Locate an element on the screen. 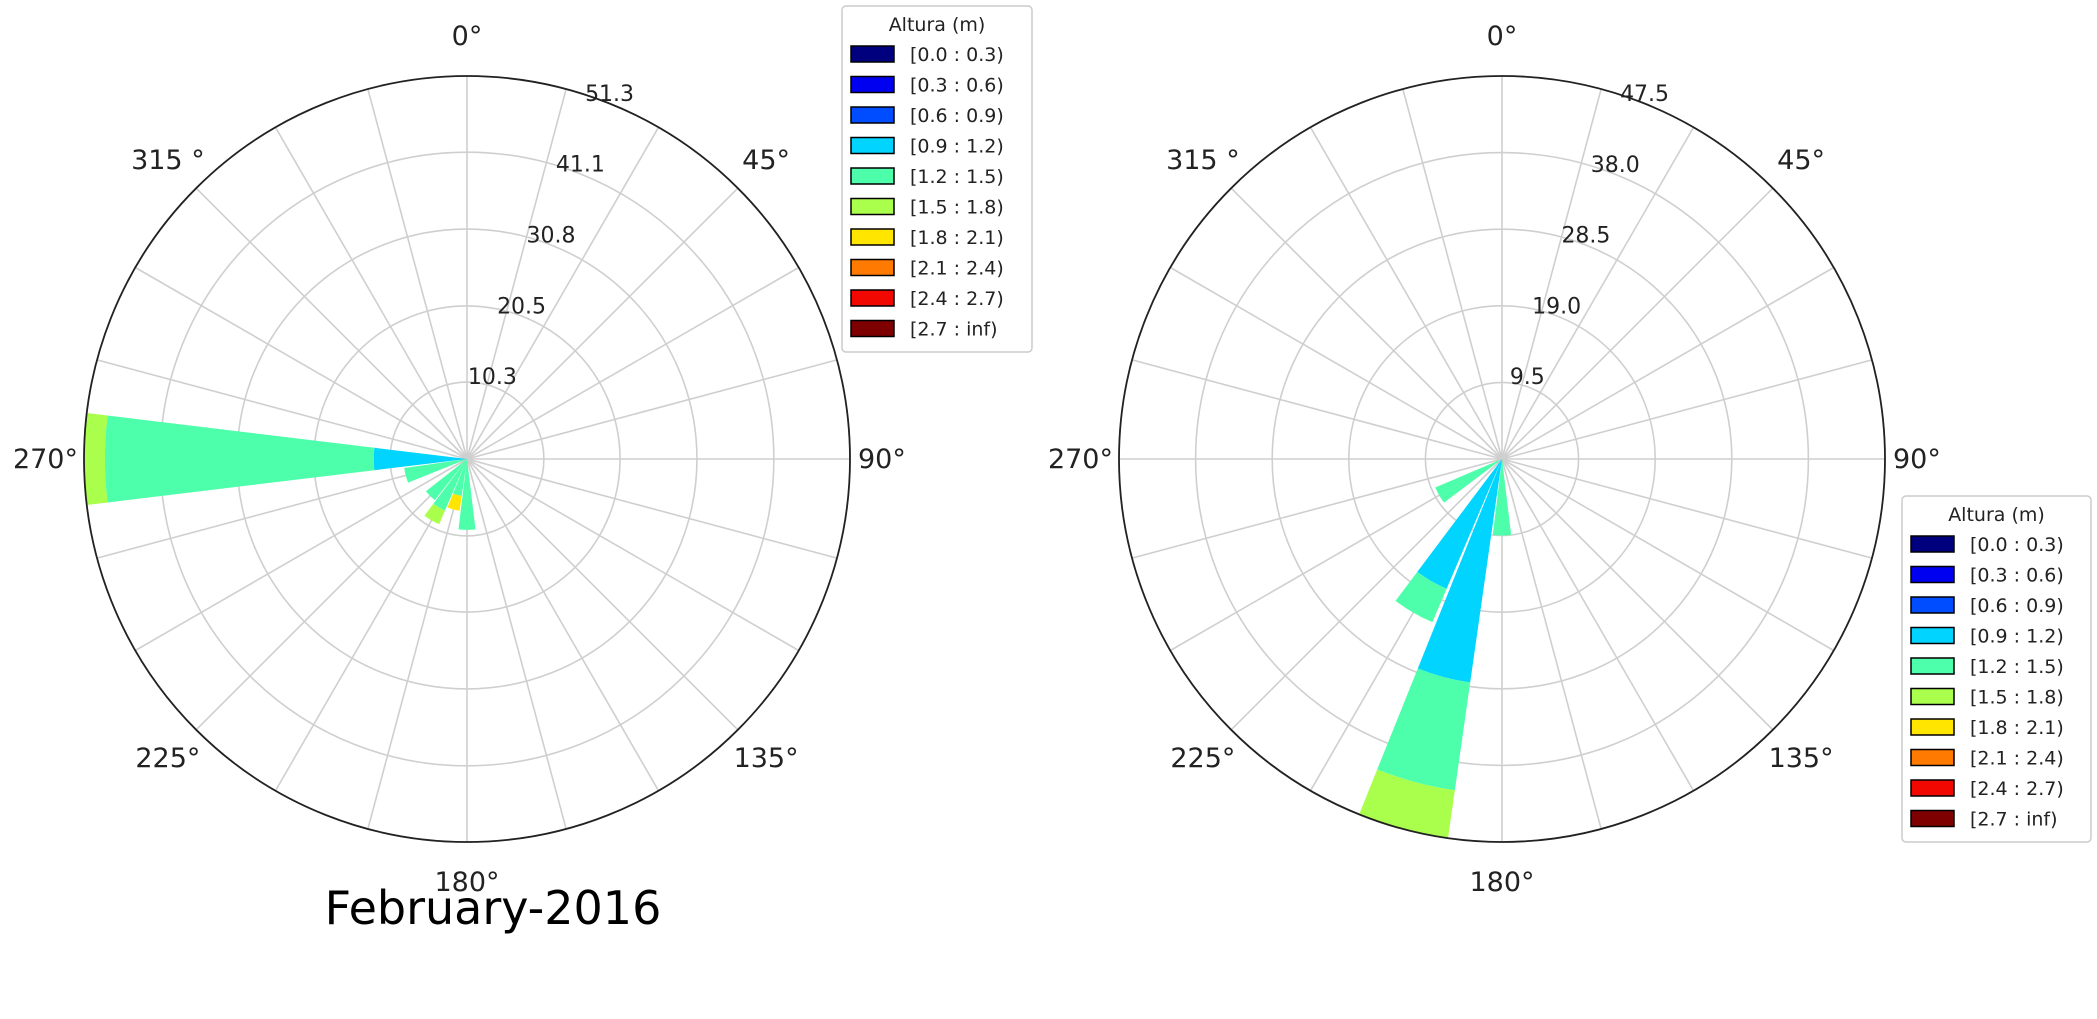 The image size is (2097, 1019). figure-caption: February-2016 is located at coordinates (493, 908).